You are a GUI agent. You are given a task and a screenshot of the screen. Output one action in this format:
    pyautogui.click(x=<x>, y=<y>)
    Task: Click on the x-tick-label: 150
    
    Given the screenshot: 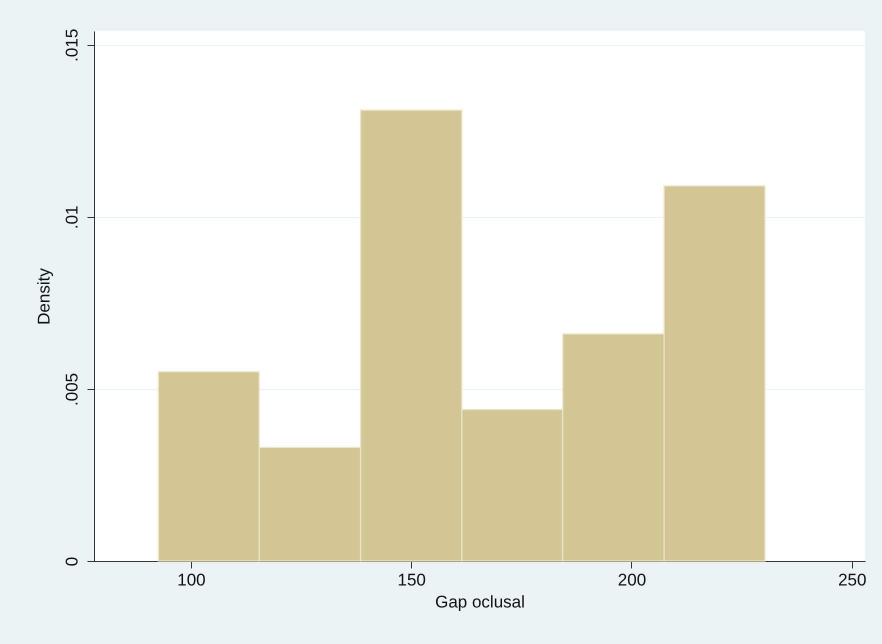 What is the action you would take?
    pyautogui.click(x=412, y=580)
    